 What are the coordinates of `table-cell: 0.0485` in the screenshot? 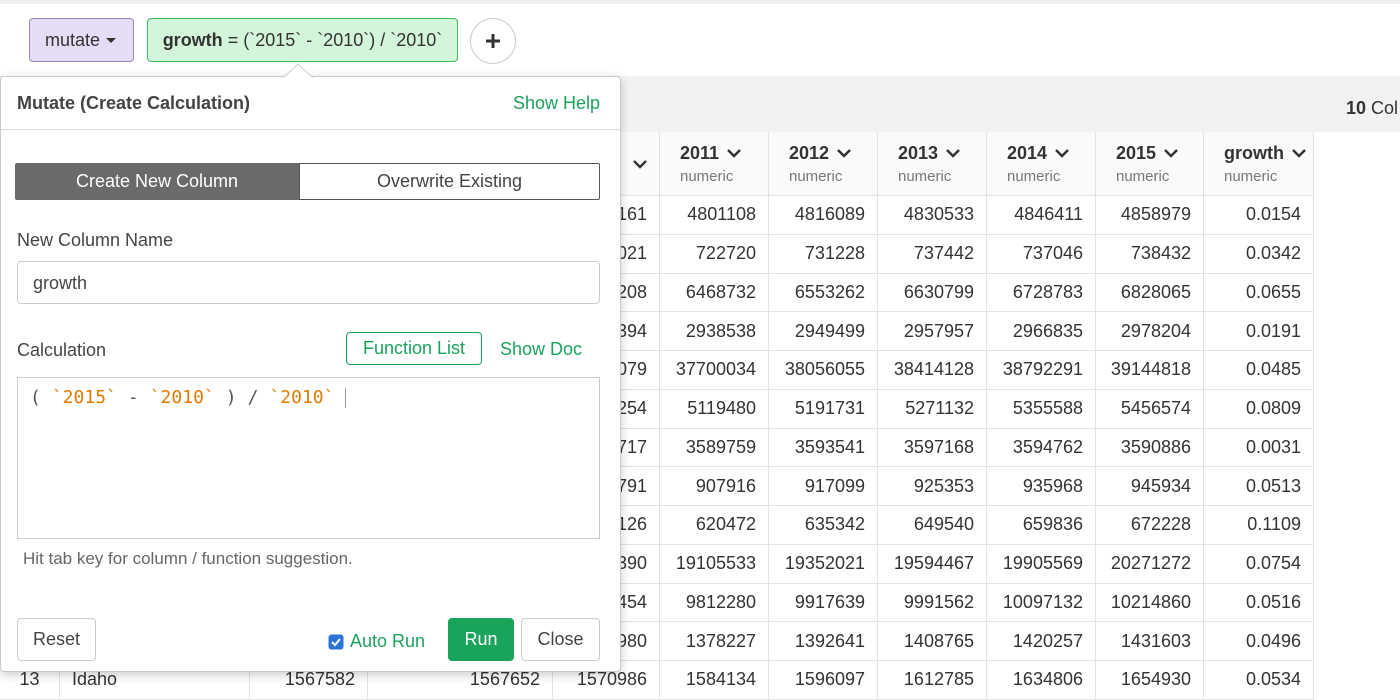 It's located at (1259, 370).